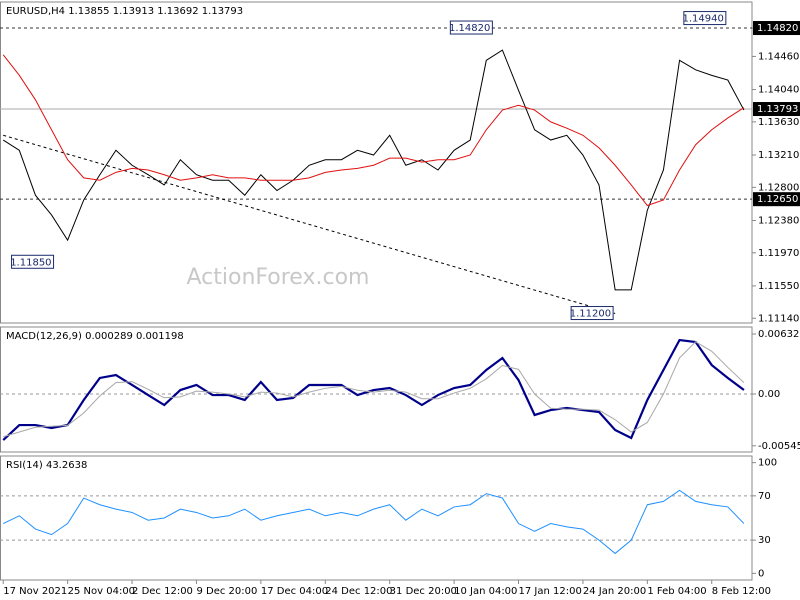  I want to click on y-tick-label: 70, so click(764, 496).